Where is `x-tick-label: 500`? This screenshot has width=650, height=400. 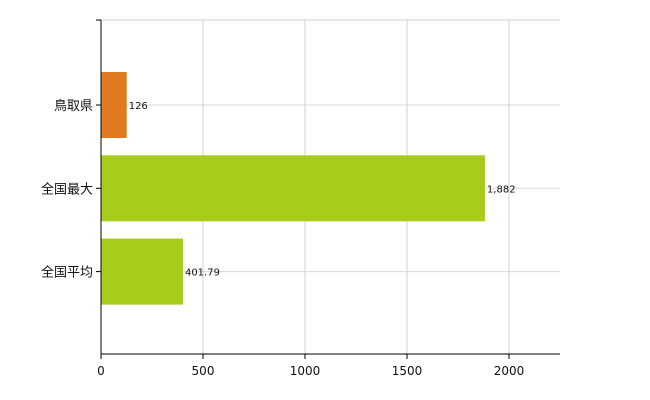 x-tick-label: 500 is located at coordinates (203, 371).